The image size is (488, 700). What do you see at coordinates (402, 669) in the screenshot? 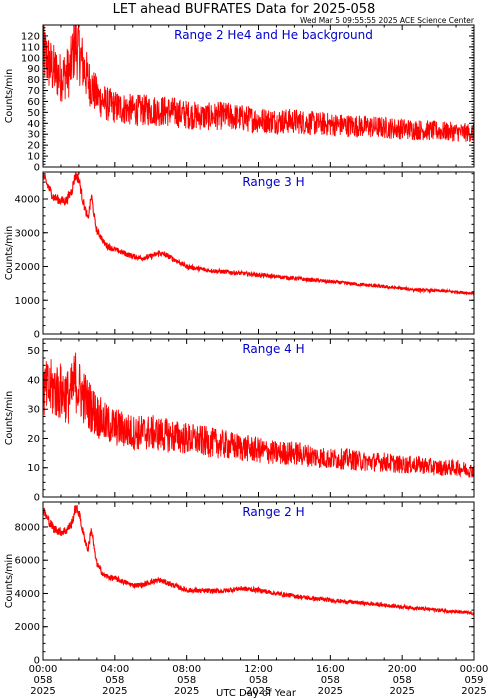
I see `x-tick-time: 20:00` at bounding box center [402, 669].